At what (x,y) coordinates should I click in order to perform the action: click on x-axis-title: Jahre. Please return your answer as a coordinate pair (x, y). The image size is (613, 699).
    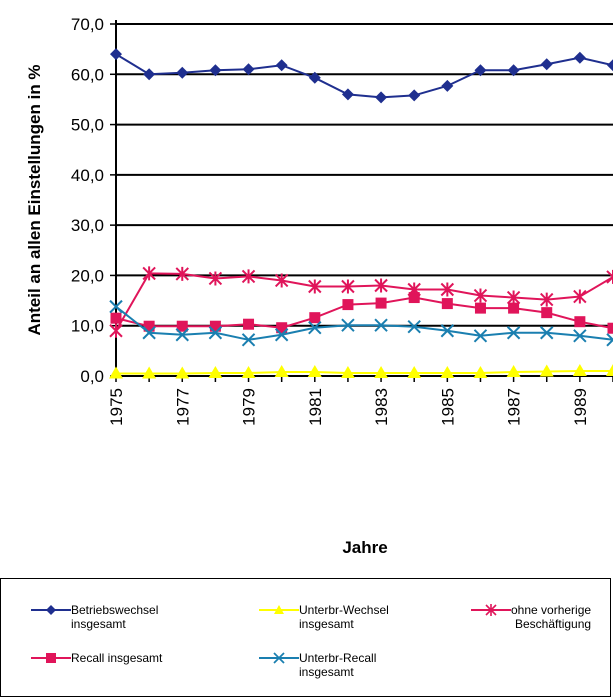
    Looking at the image, I should click on (364, 547).